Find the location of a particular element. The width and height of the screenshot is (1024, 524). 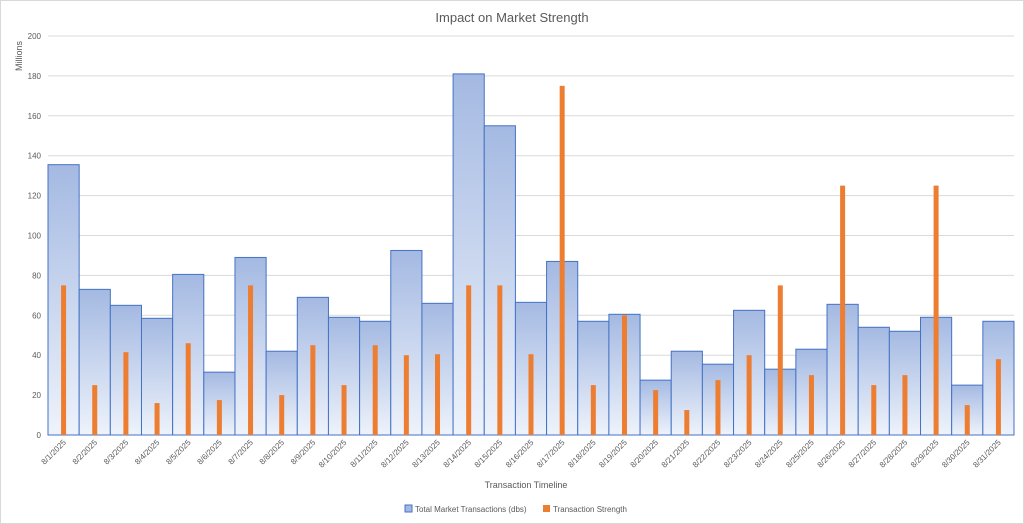

x-tick-label: 8/27/2025 is located at coordinates (863, 454).